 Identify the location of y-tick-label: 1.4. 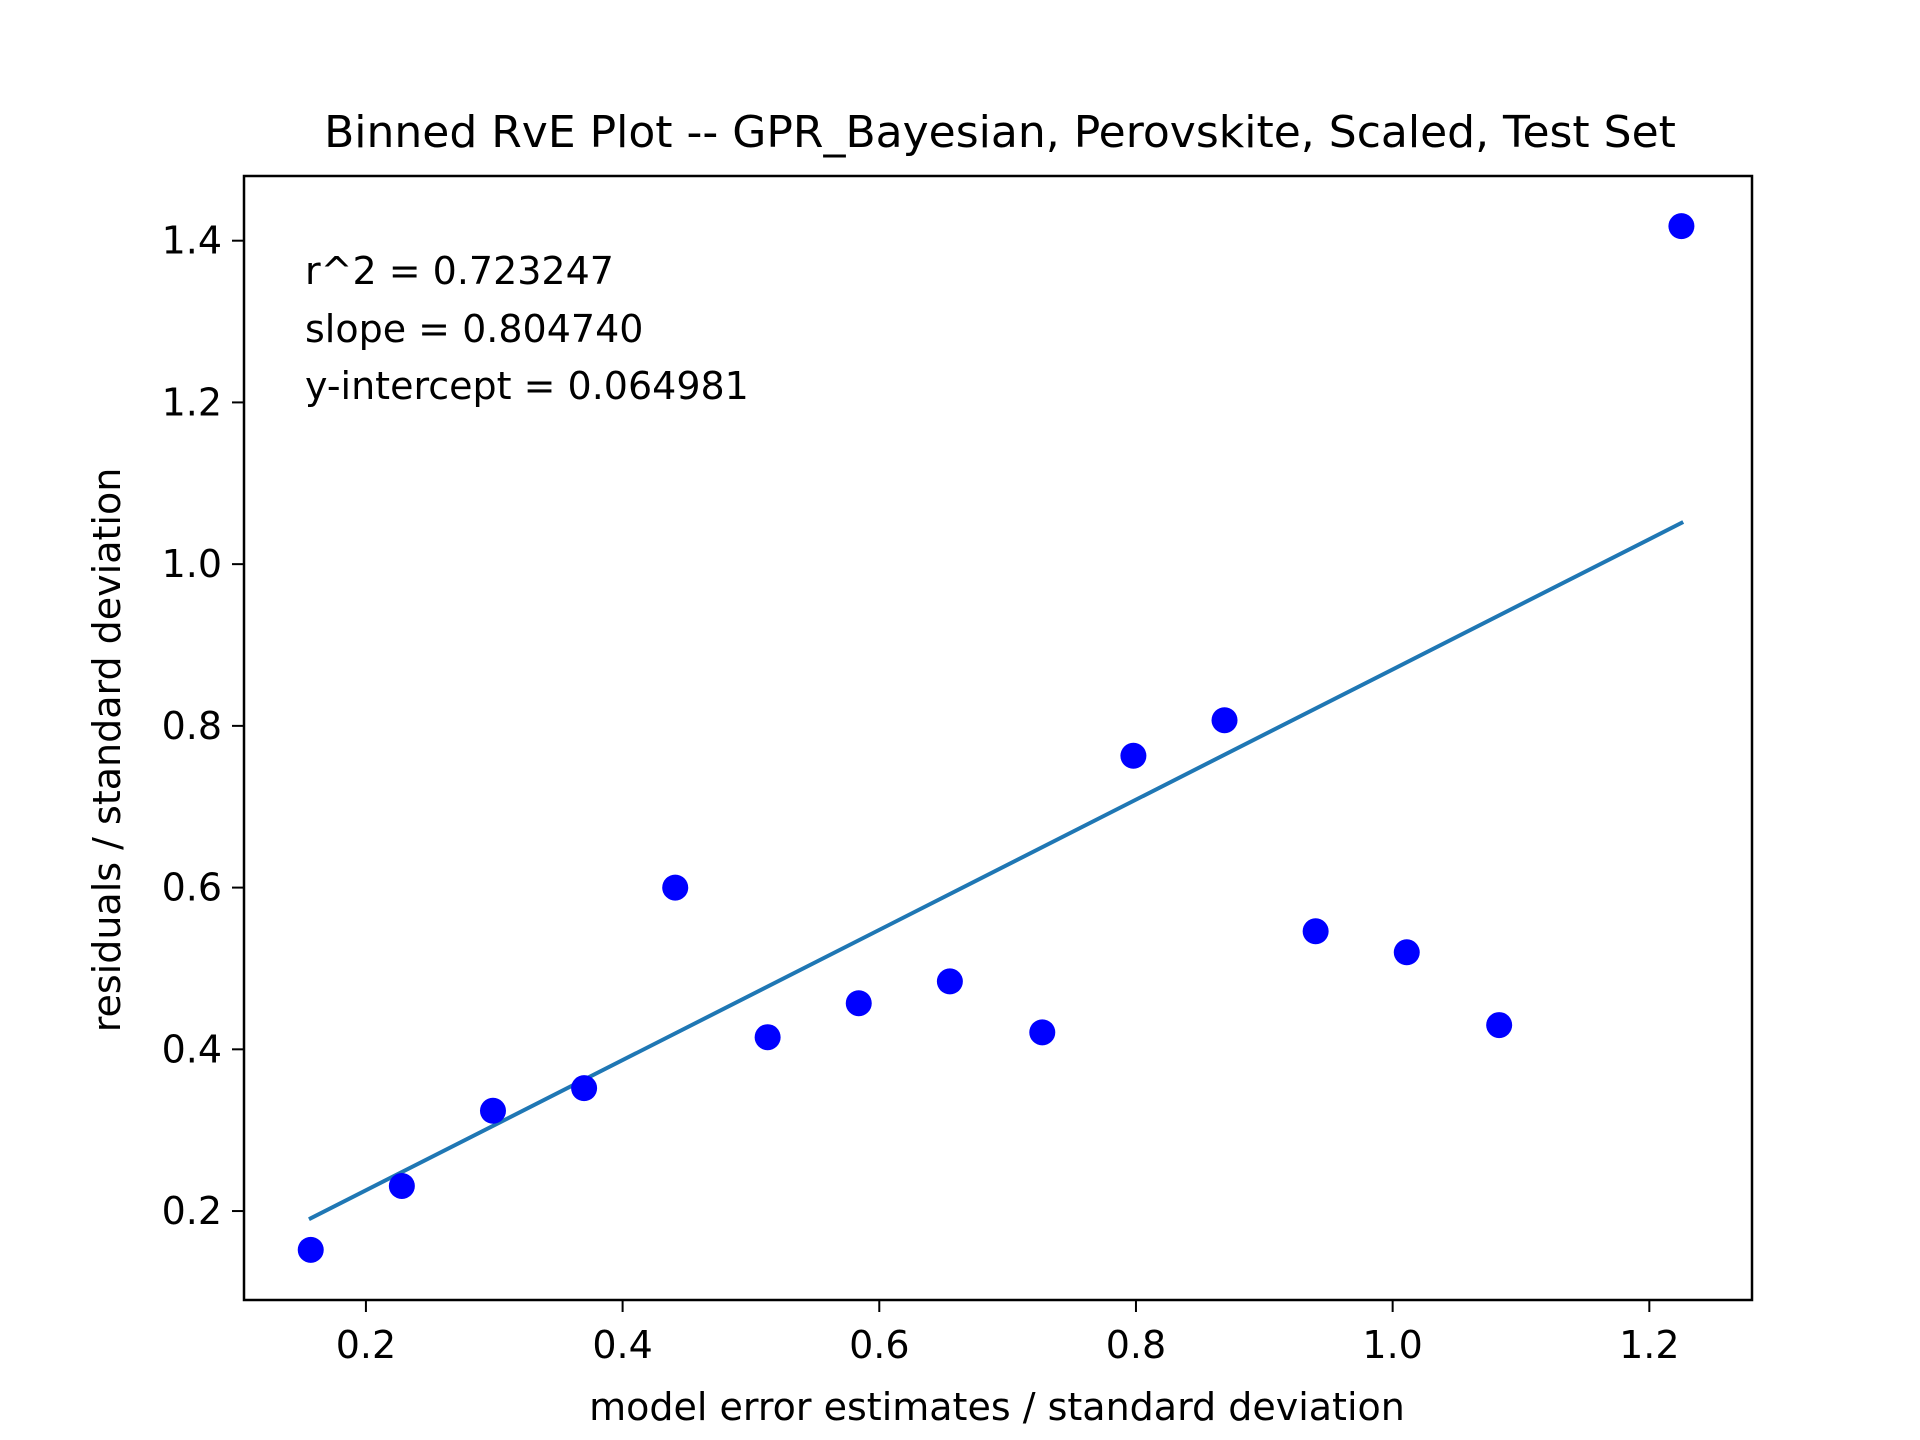
(192, 241).